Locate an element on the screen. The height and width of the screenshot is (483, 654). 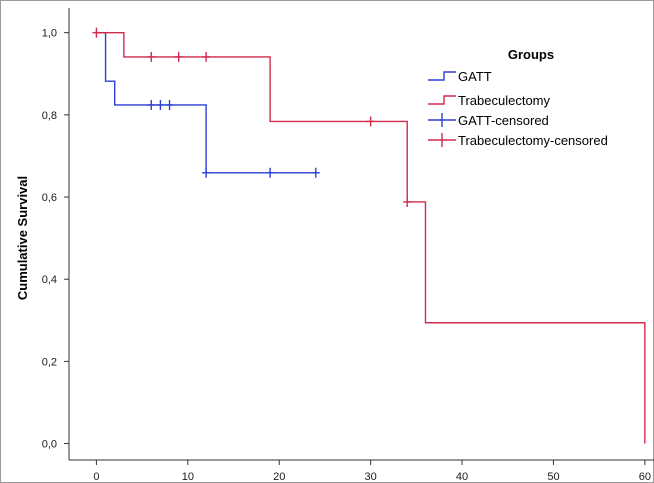
series-line-gatt is located at coordinates (206, 102).